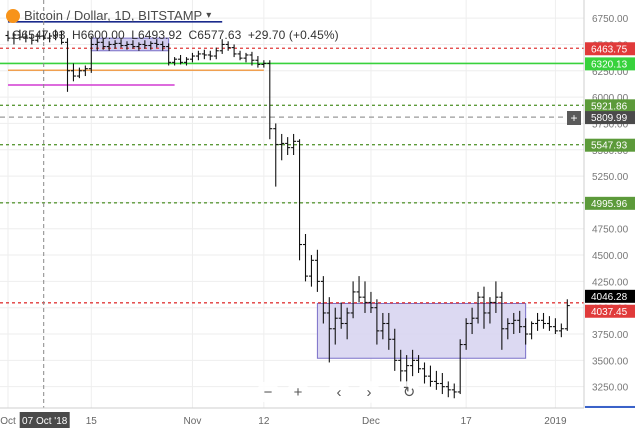  What do you see at coordinates (467, 421) in the screenshot?
I see `x-tick-label: 17` at bounding box center [467, 421].